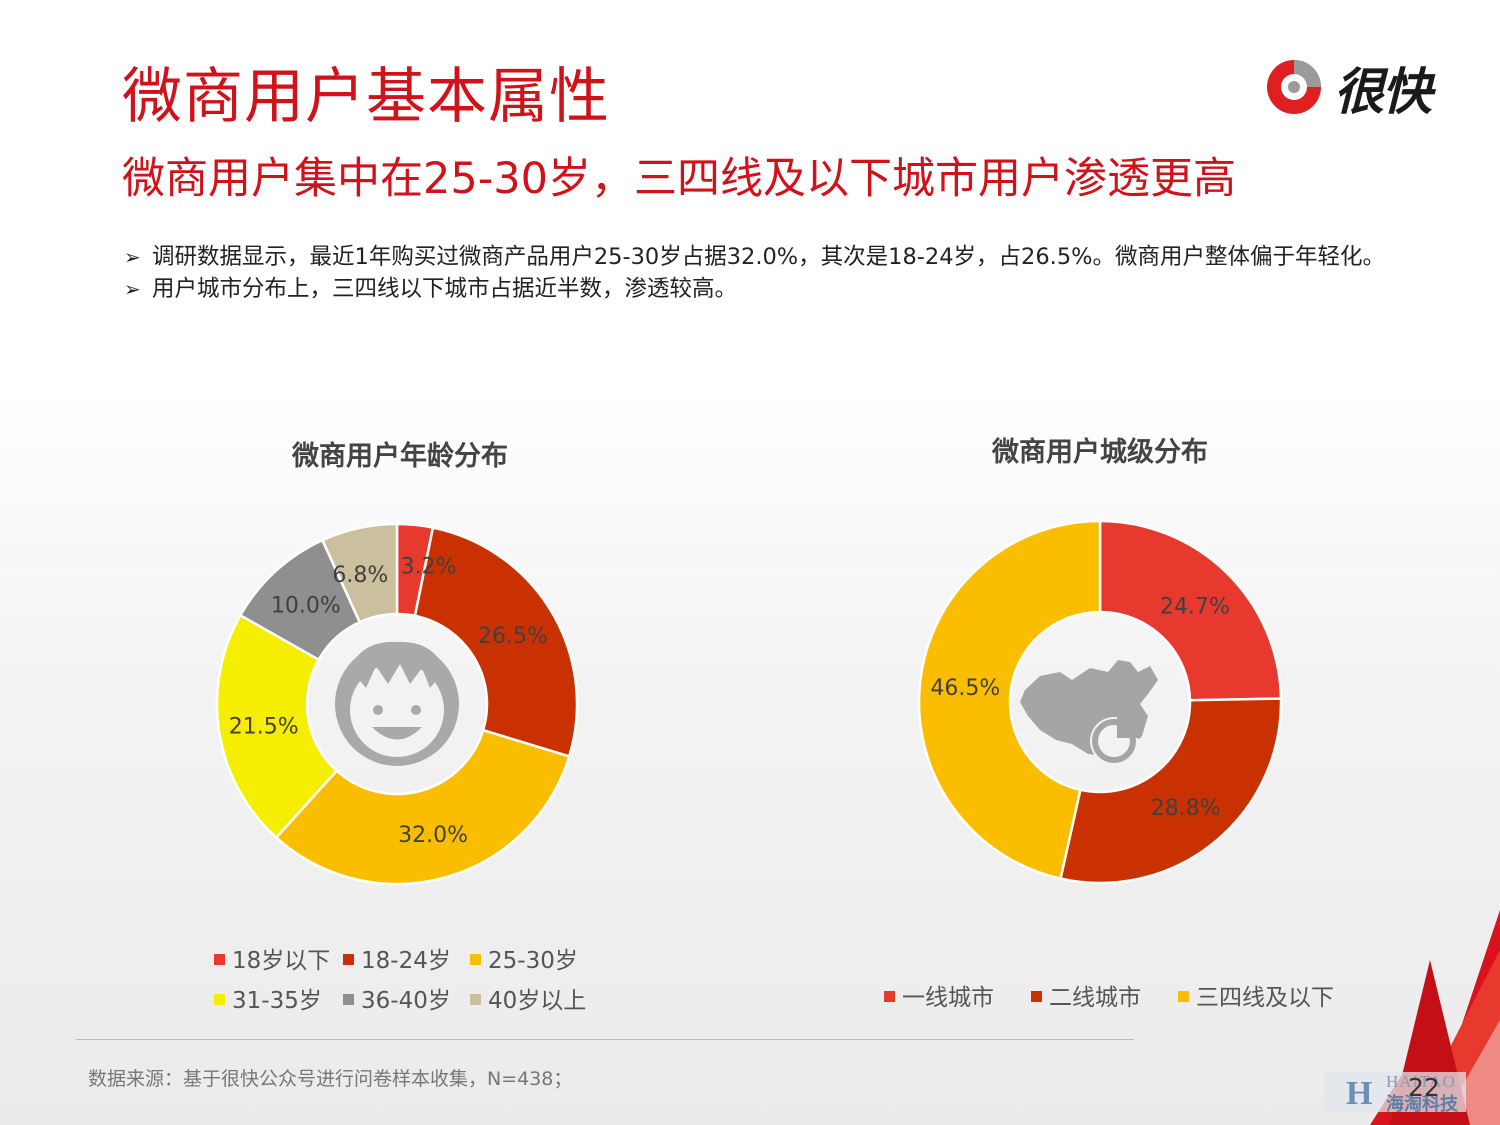 This screenshot has width=1500, height=1125. I want to click on legend-item: 18-24岁, so click(397, 958).